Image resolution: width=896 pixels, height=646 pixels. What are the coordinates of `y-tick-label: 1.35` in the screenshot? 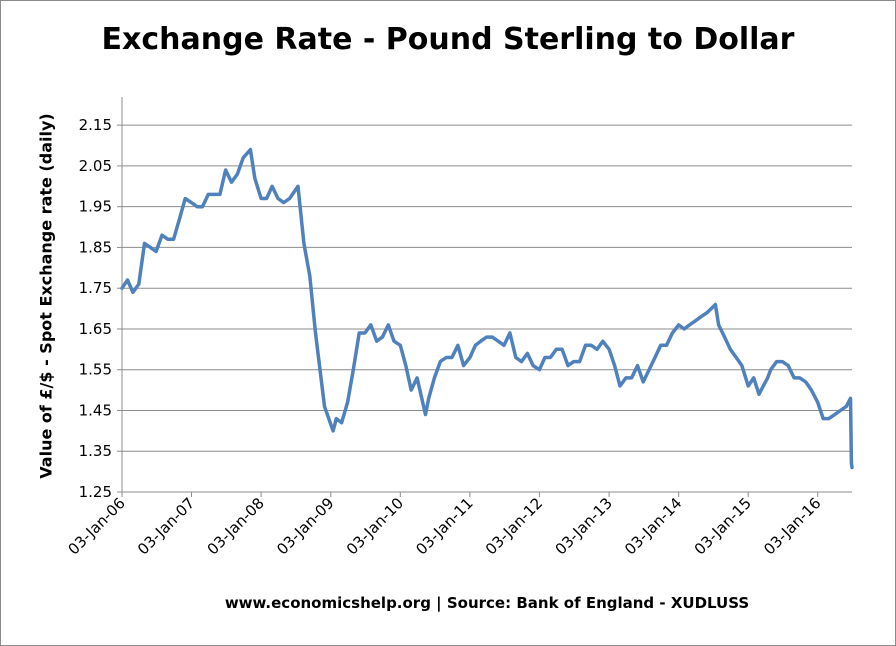 It's located at (95, 451).